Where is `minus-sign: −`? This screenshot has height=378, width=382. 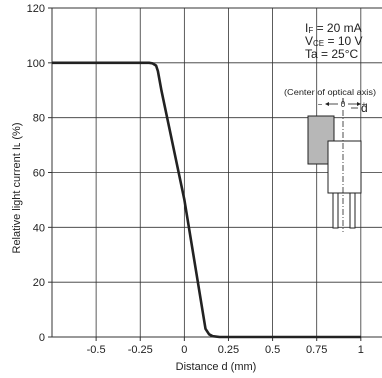 minus-sign: − is located at coordinates (320, 104).